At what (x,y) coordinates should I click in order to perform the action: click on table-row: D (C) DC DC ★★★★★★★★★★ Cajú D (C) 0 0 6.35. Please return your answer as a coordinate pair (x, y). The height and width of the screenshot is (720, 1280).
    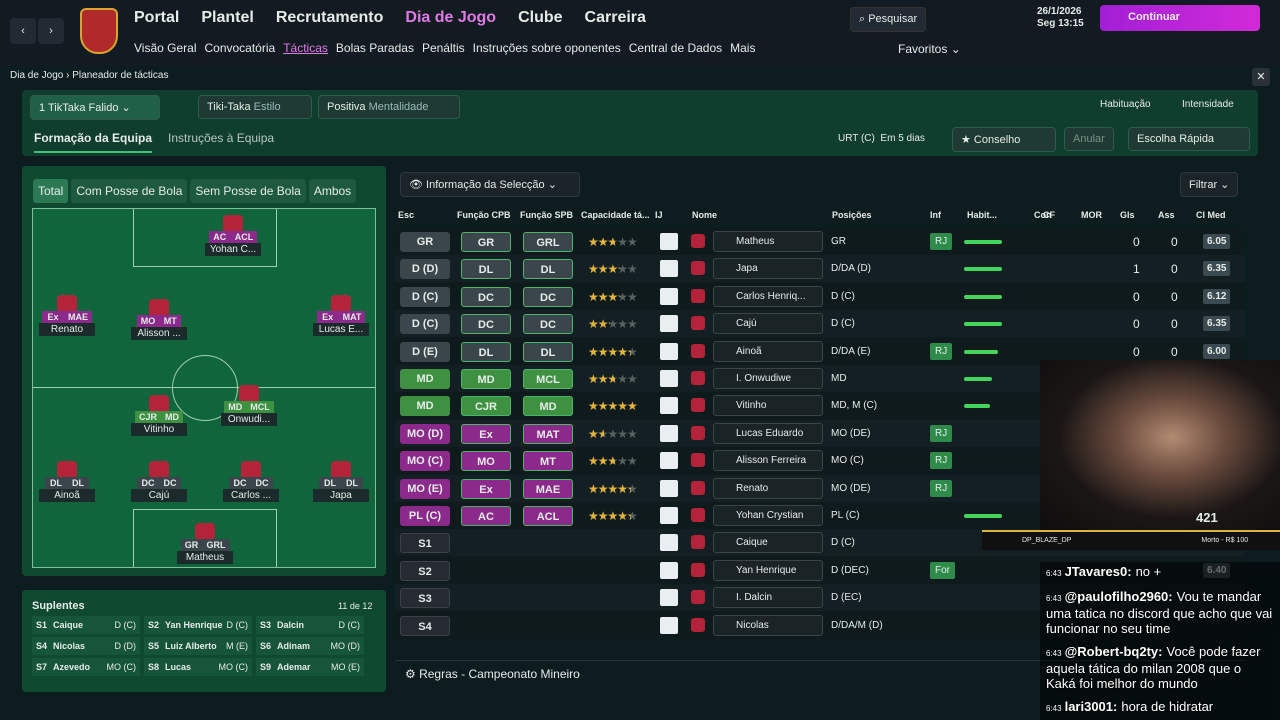
    Looking at the image, I should click on (820, 324).